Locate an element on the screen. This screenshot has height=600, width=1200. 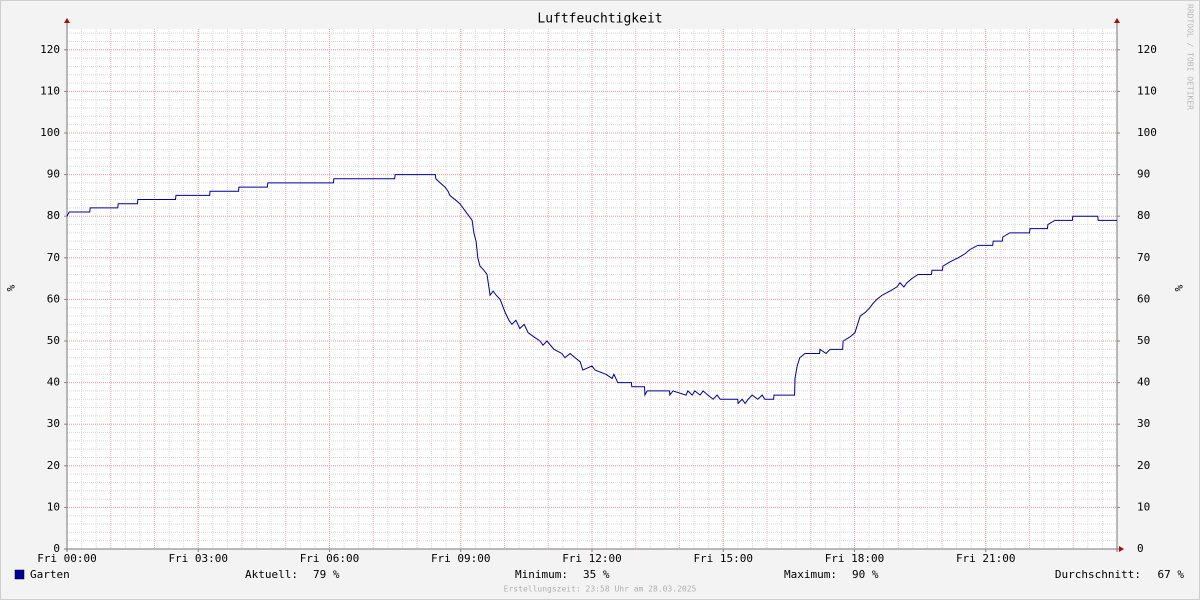
y-tick-label: 60 is located at coordinates (53, 298).